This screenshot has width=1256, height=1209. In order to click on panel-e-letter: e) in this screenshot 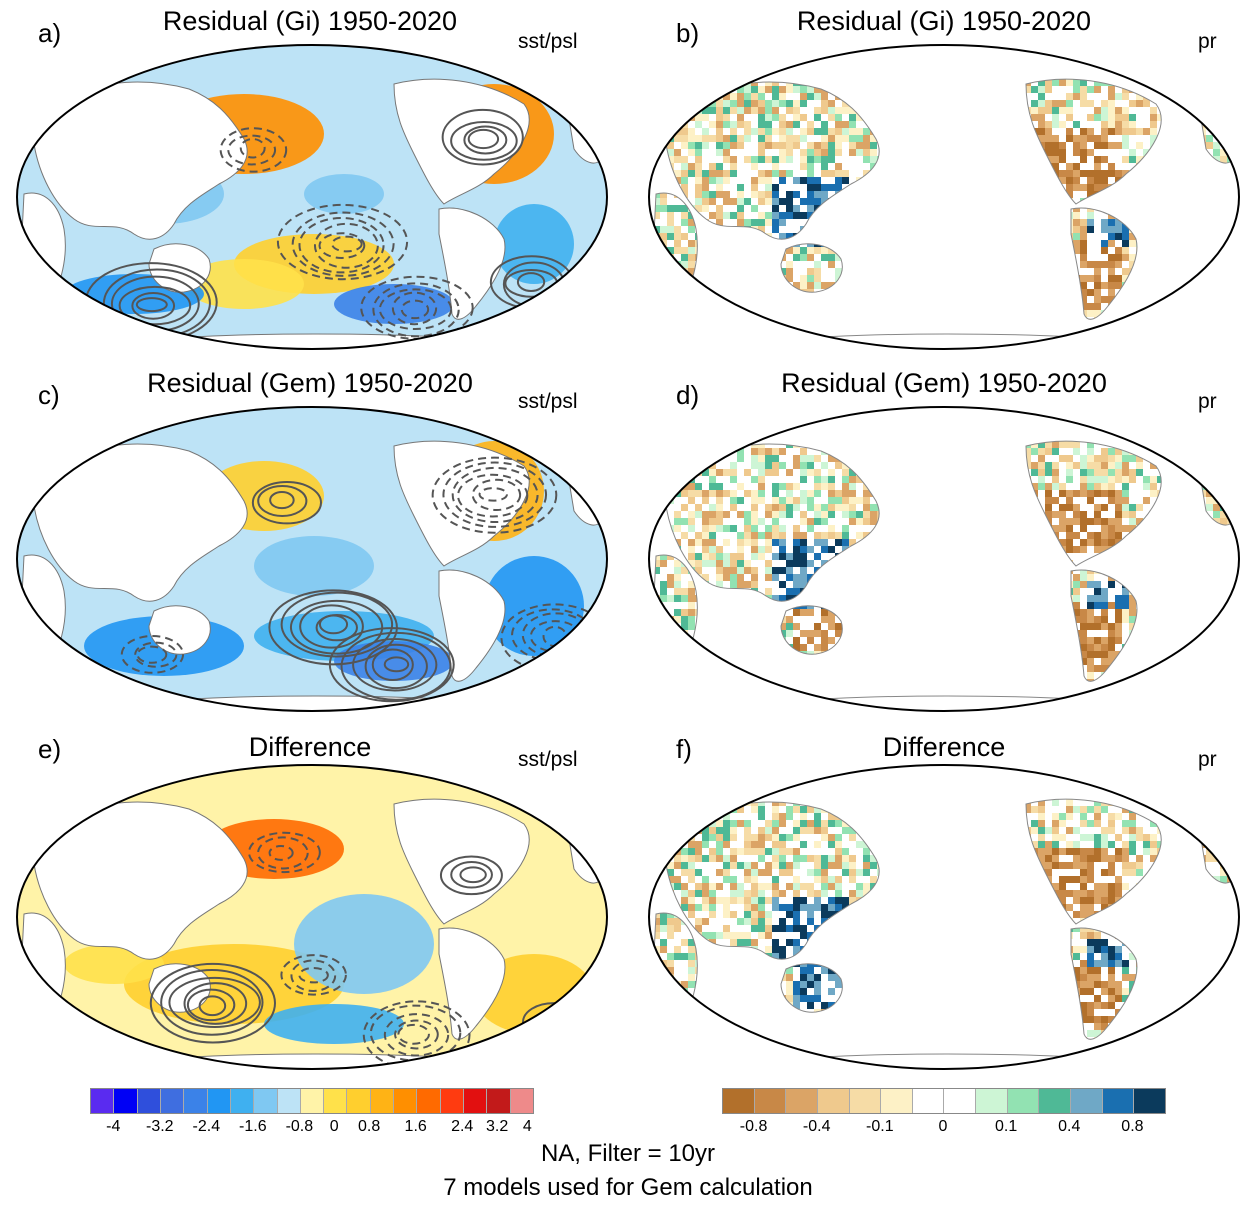, I will do `click(50, 749)`.